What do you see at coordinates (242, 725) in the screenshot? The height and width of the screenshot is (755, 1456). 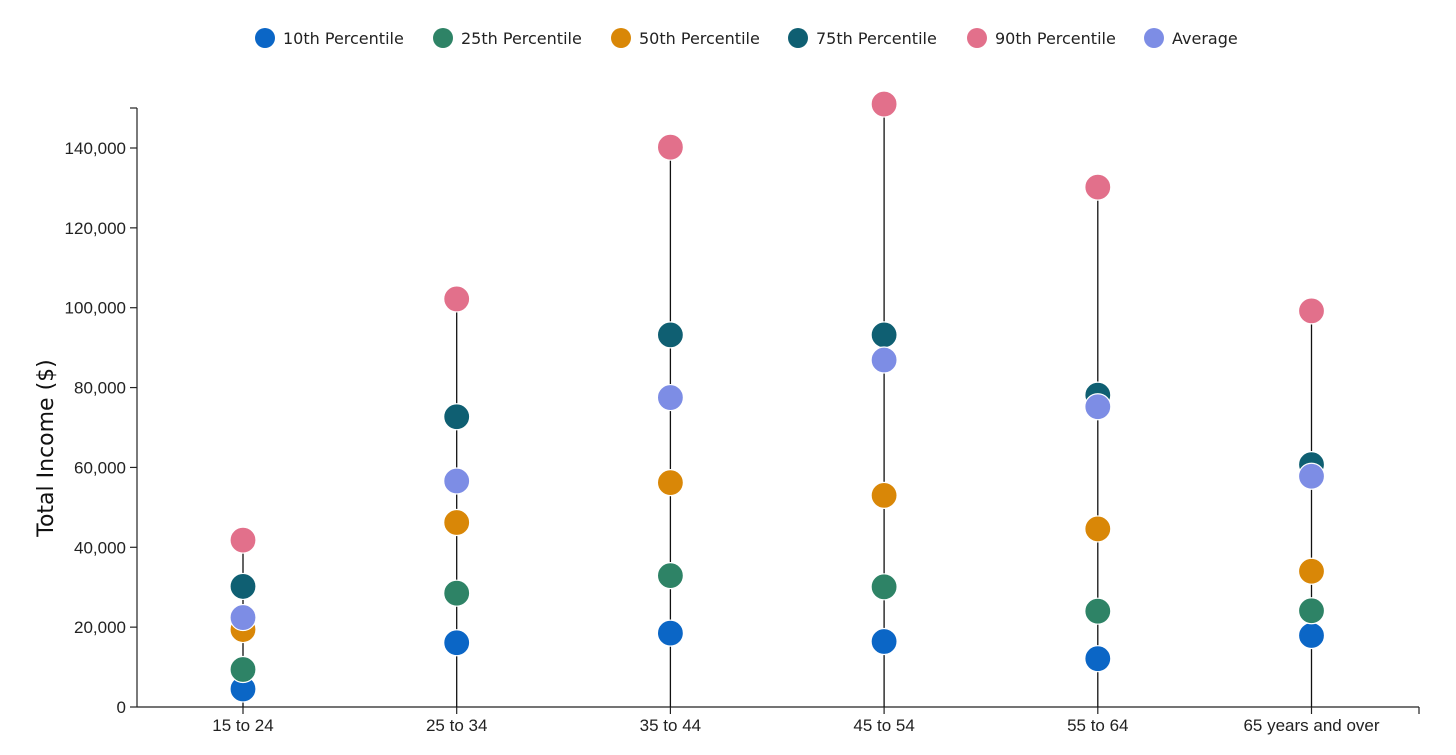 I see `x-tick-label: 15 to 24` at bounding box center [242, 725].